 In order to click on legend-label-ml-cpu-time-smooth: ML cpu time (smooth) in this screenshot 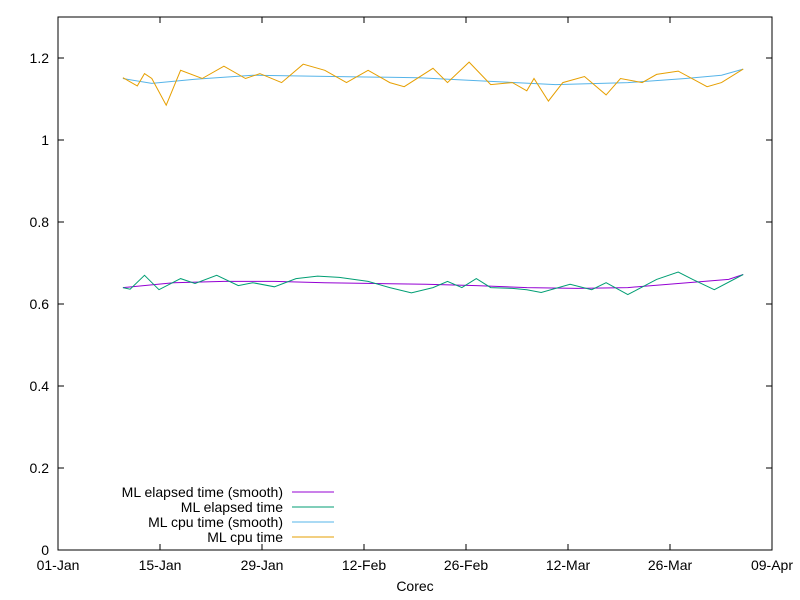, I will do `click(215, 522)`.